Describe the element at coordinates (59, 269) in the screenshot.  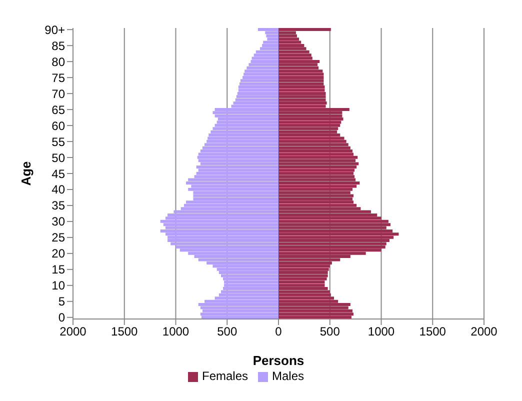
I see `y-tick-label: 15` at that location.